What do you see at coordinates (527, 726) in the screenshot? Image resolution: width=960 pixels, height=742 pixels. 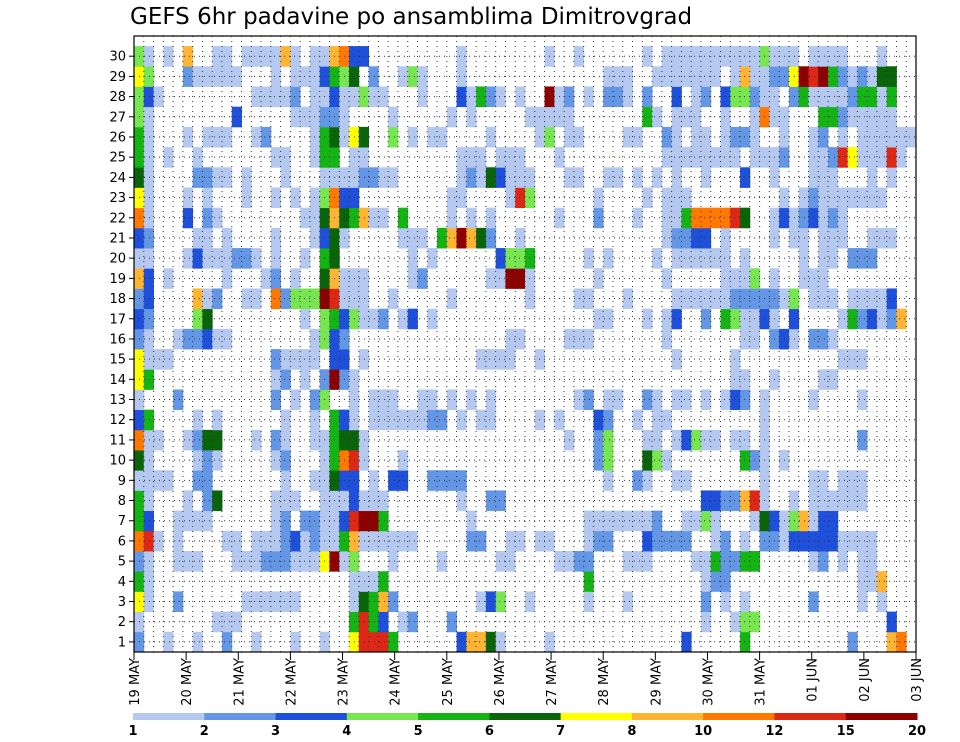 I see `colorbar-legend: 1 2 3 4 5 6 7 8 10 12 15 20` at bounding box center [527, 726].